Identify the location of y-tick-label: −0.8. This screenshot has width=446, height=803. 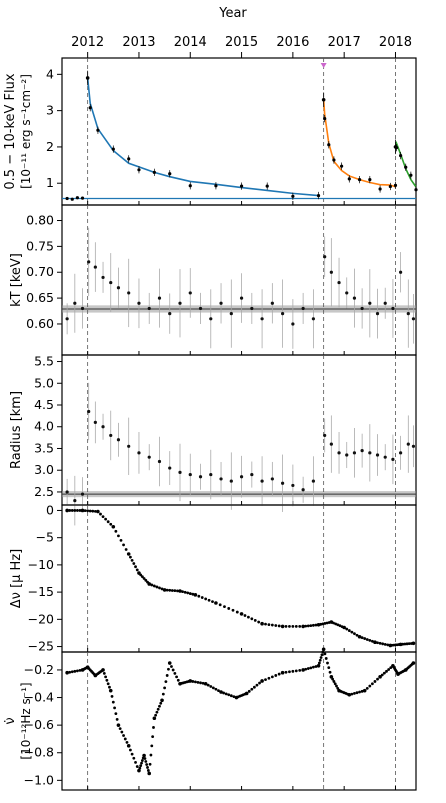
(39, 752).